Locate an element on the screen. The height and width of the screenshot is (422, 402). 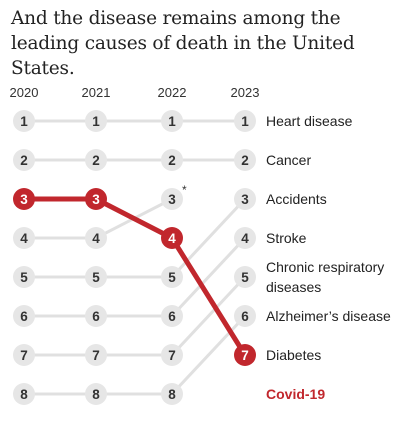
year-label-2020: 2020 is located at coordinates (24, 92).